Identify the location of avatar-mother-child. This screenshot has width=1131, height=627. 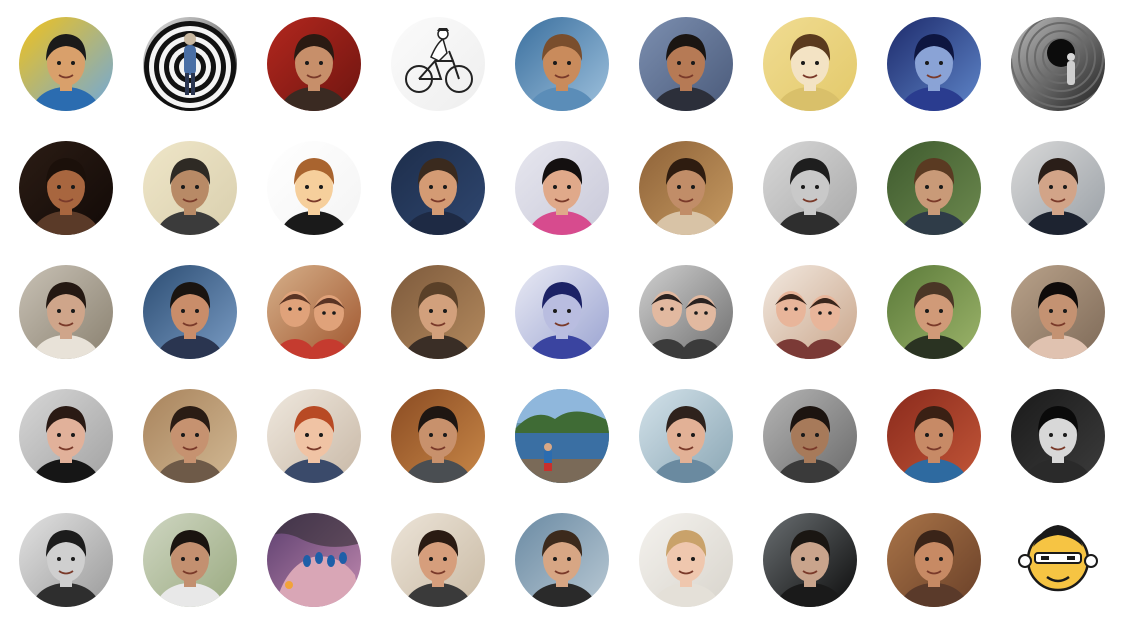
(810, 312).